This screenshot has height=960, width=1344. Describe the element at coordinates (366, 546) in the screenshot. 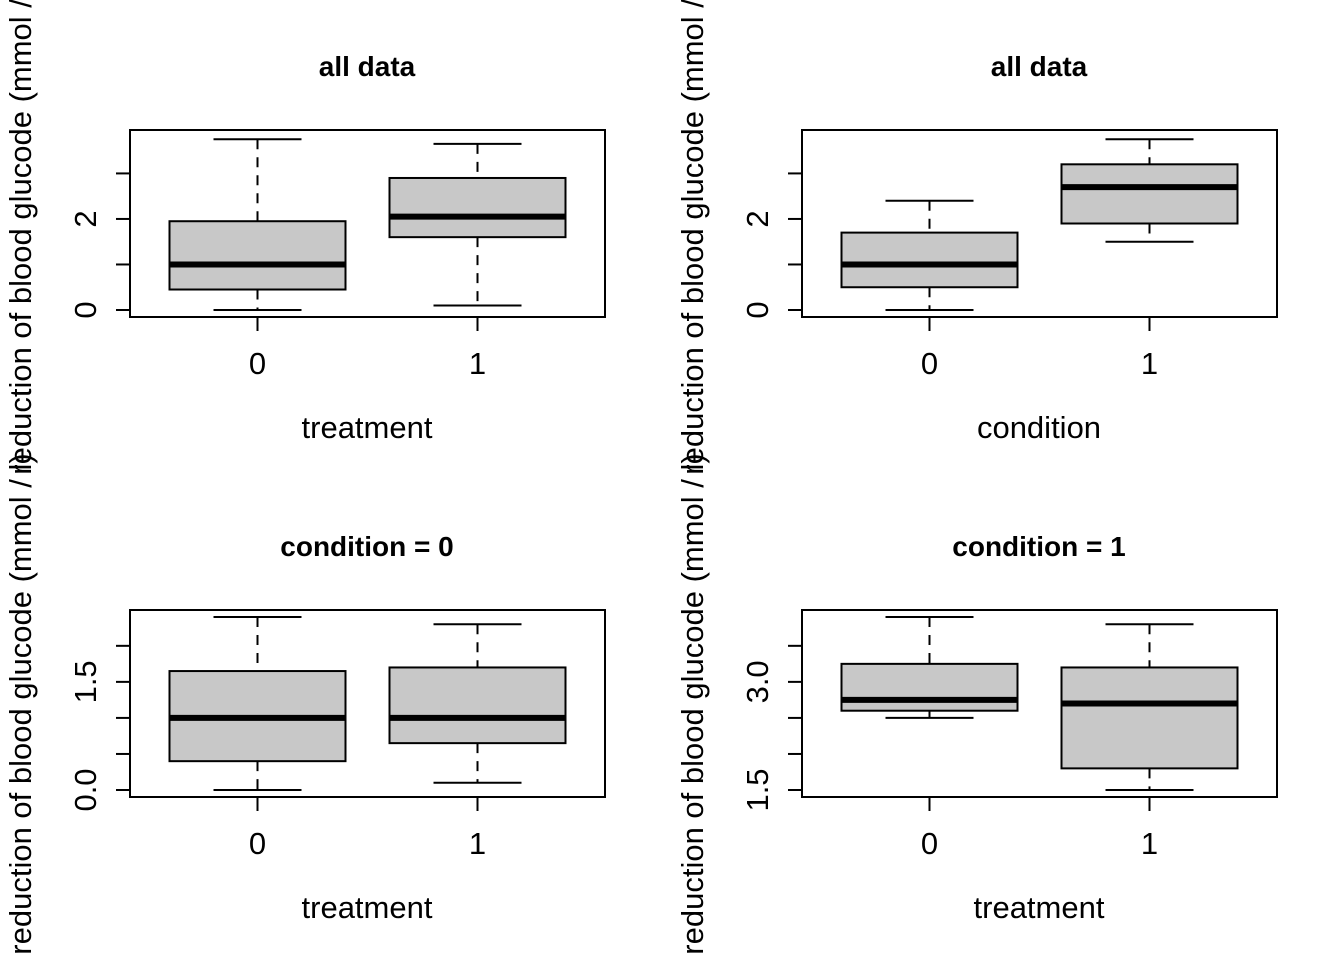

I see `panel-title: condition = 0` at that location.